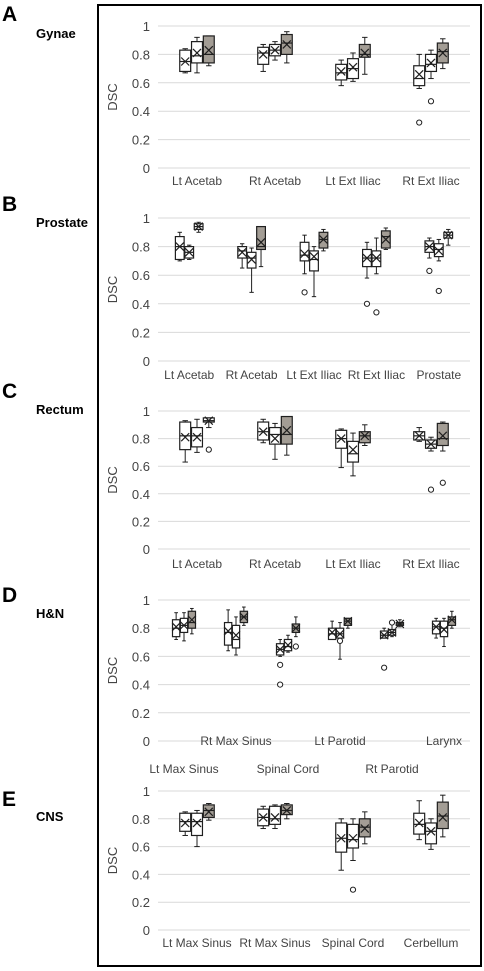 This screenshot has height=971, width=484. I want to click on panel-letter-b: B, so click(10, 204).